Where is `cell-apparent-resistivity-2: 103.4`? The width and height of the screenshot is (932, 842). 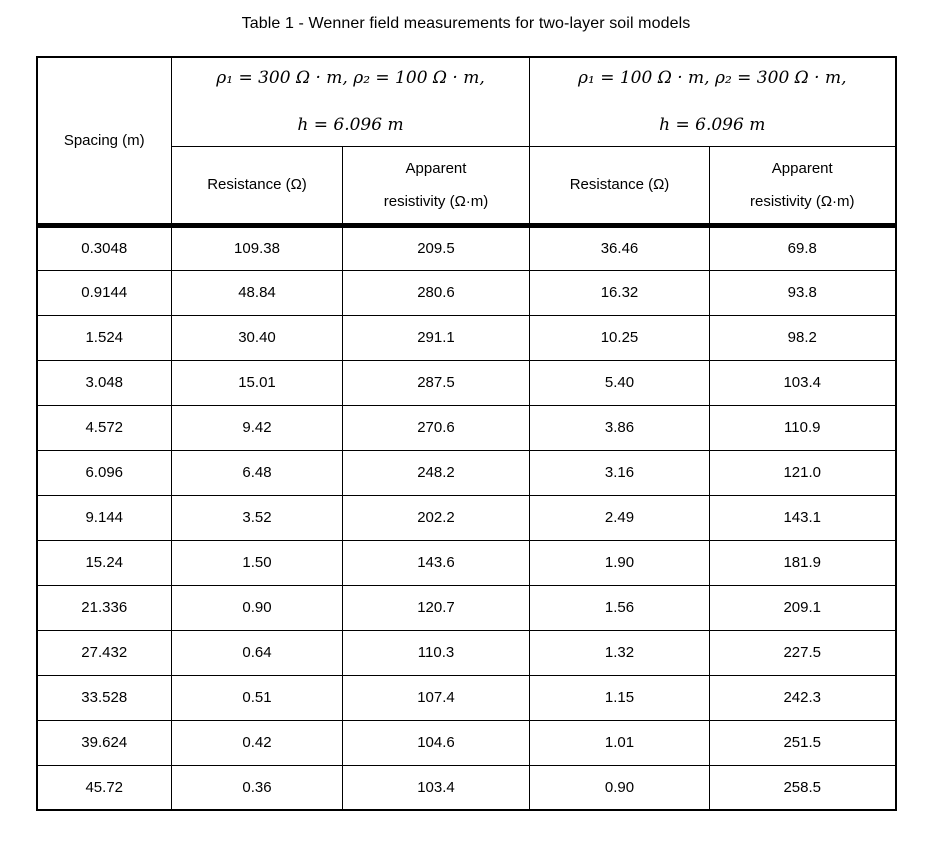
cell-apparent-resistivity-2: 103.4 is located at coordinates (802, 382).